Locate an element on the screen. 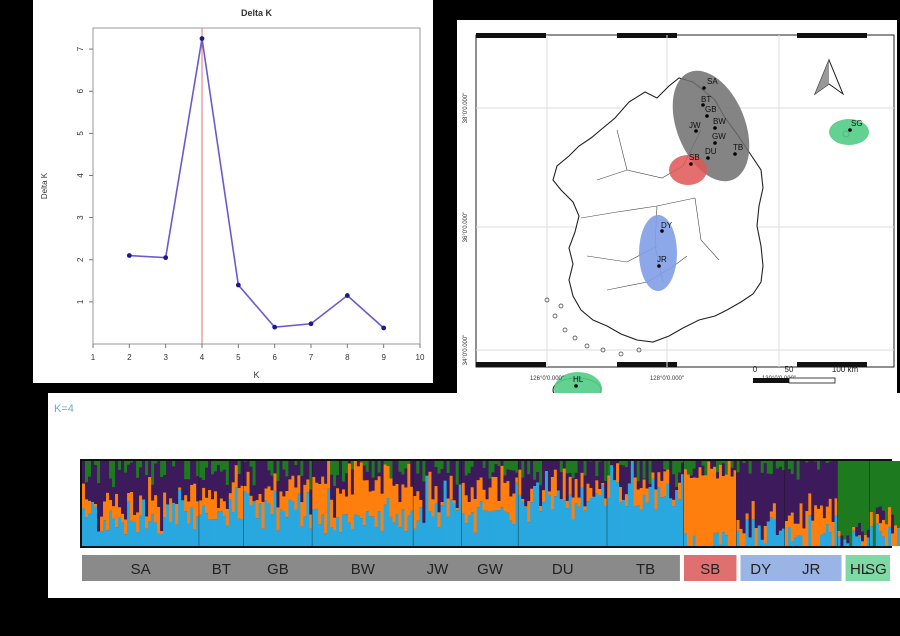 This screenshot has height=636, width=900. x-tick-label: 1 is located at coordinates (93, 357).